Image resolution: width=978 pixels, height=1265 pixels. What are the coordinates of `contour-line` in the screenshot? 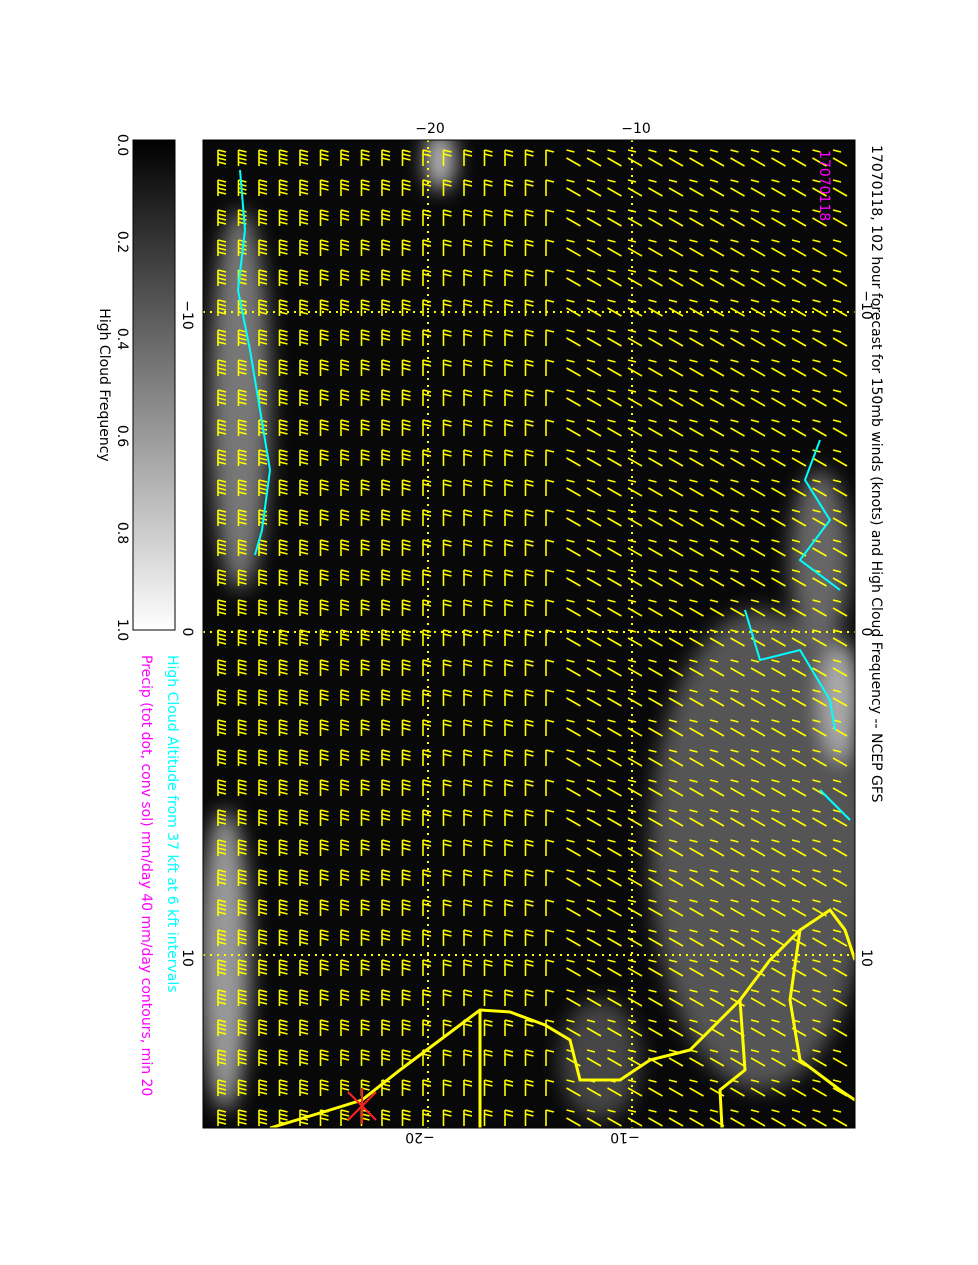 It's located at (790, 670).